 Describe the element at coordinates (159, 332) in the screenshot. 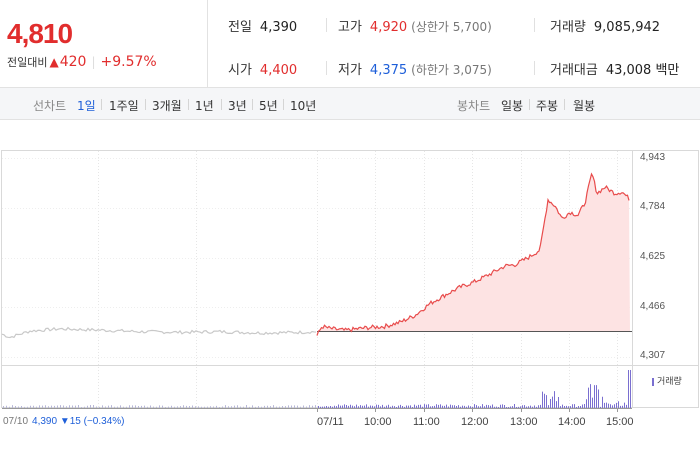

I see `prev-day-price-line` at that location.